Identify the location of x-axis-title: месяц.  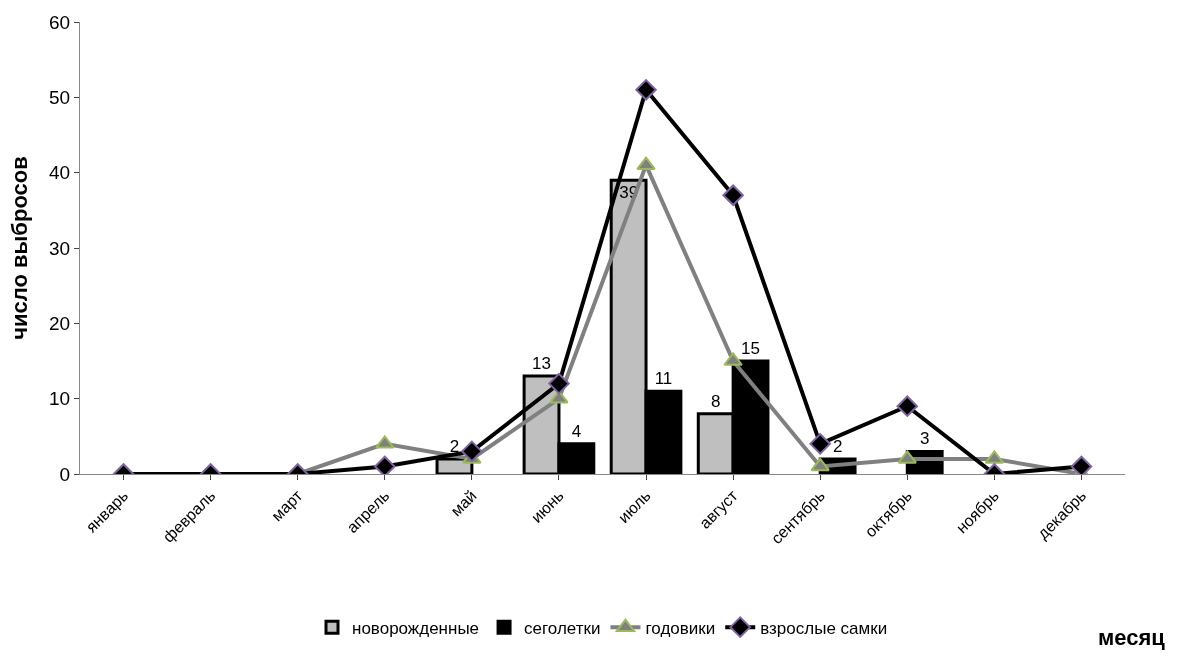
(1132, 637).